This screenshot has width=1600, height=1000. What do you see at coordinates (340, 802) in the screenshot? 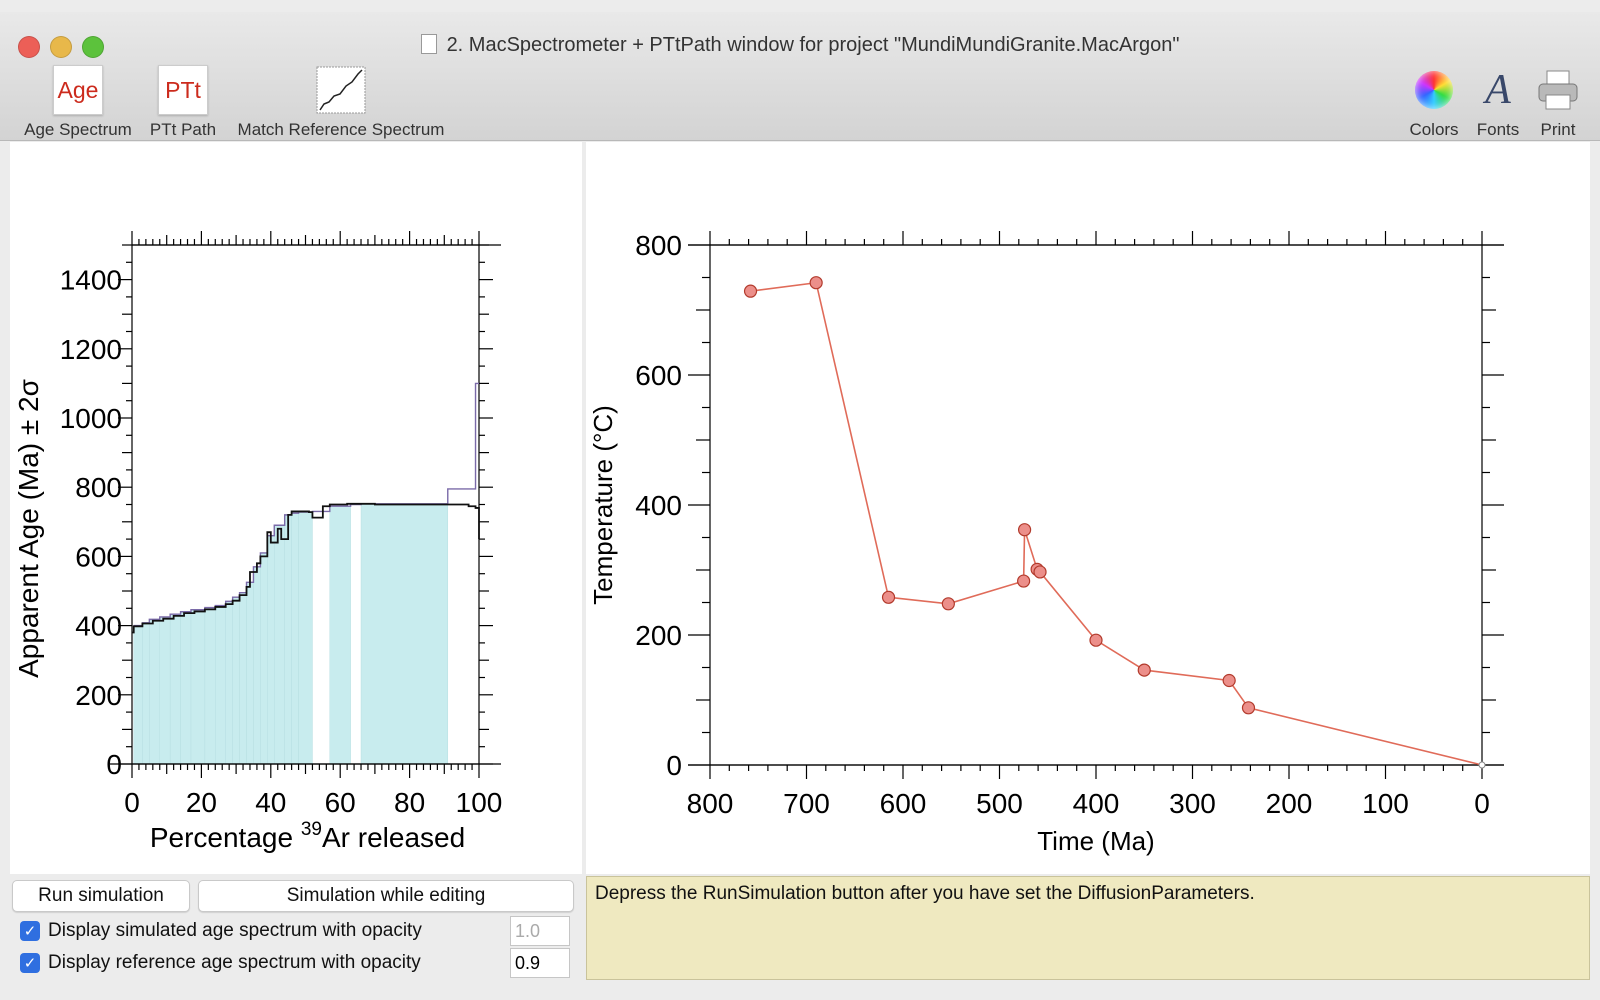
I see `x-tick-label: 60` at bounding box center [340, 802].